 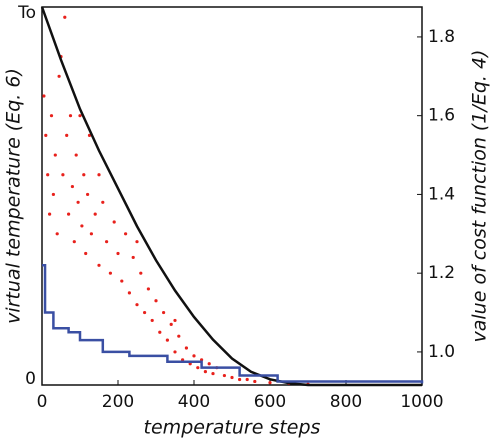 I want to click on y2-tick-label: 1.6, so click(x=441, y=116).